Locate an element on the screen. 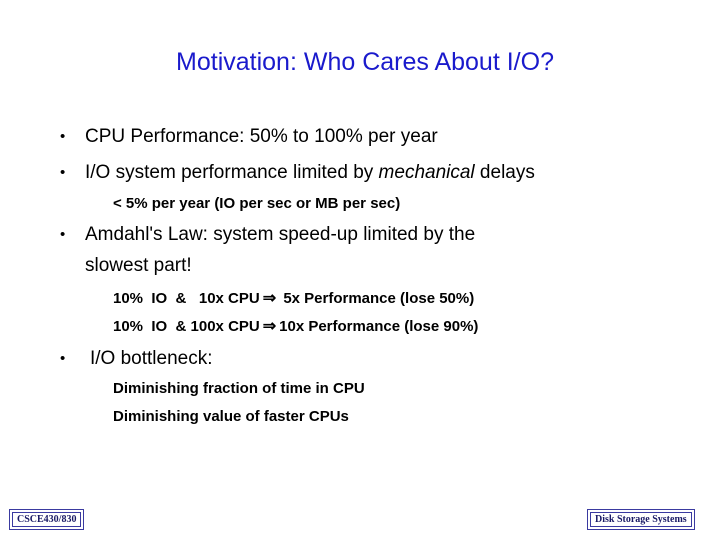 The image size is (720, 540). bullet-text-start: I/O system performance limited by is located at coordinates (232, 172).